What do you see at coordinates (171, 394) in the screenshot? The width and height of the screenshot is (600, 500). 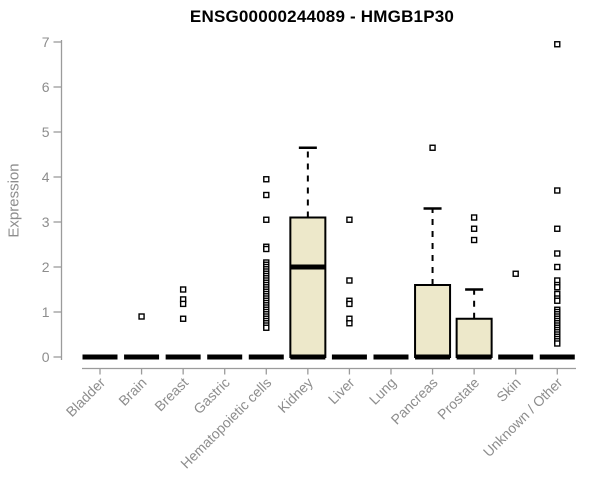 I see `x-tick-label: Breast` at bounding box center [171, 394].